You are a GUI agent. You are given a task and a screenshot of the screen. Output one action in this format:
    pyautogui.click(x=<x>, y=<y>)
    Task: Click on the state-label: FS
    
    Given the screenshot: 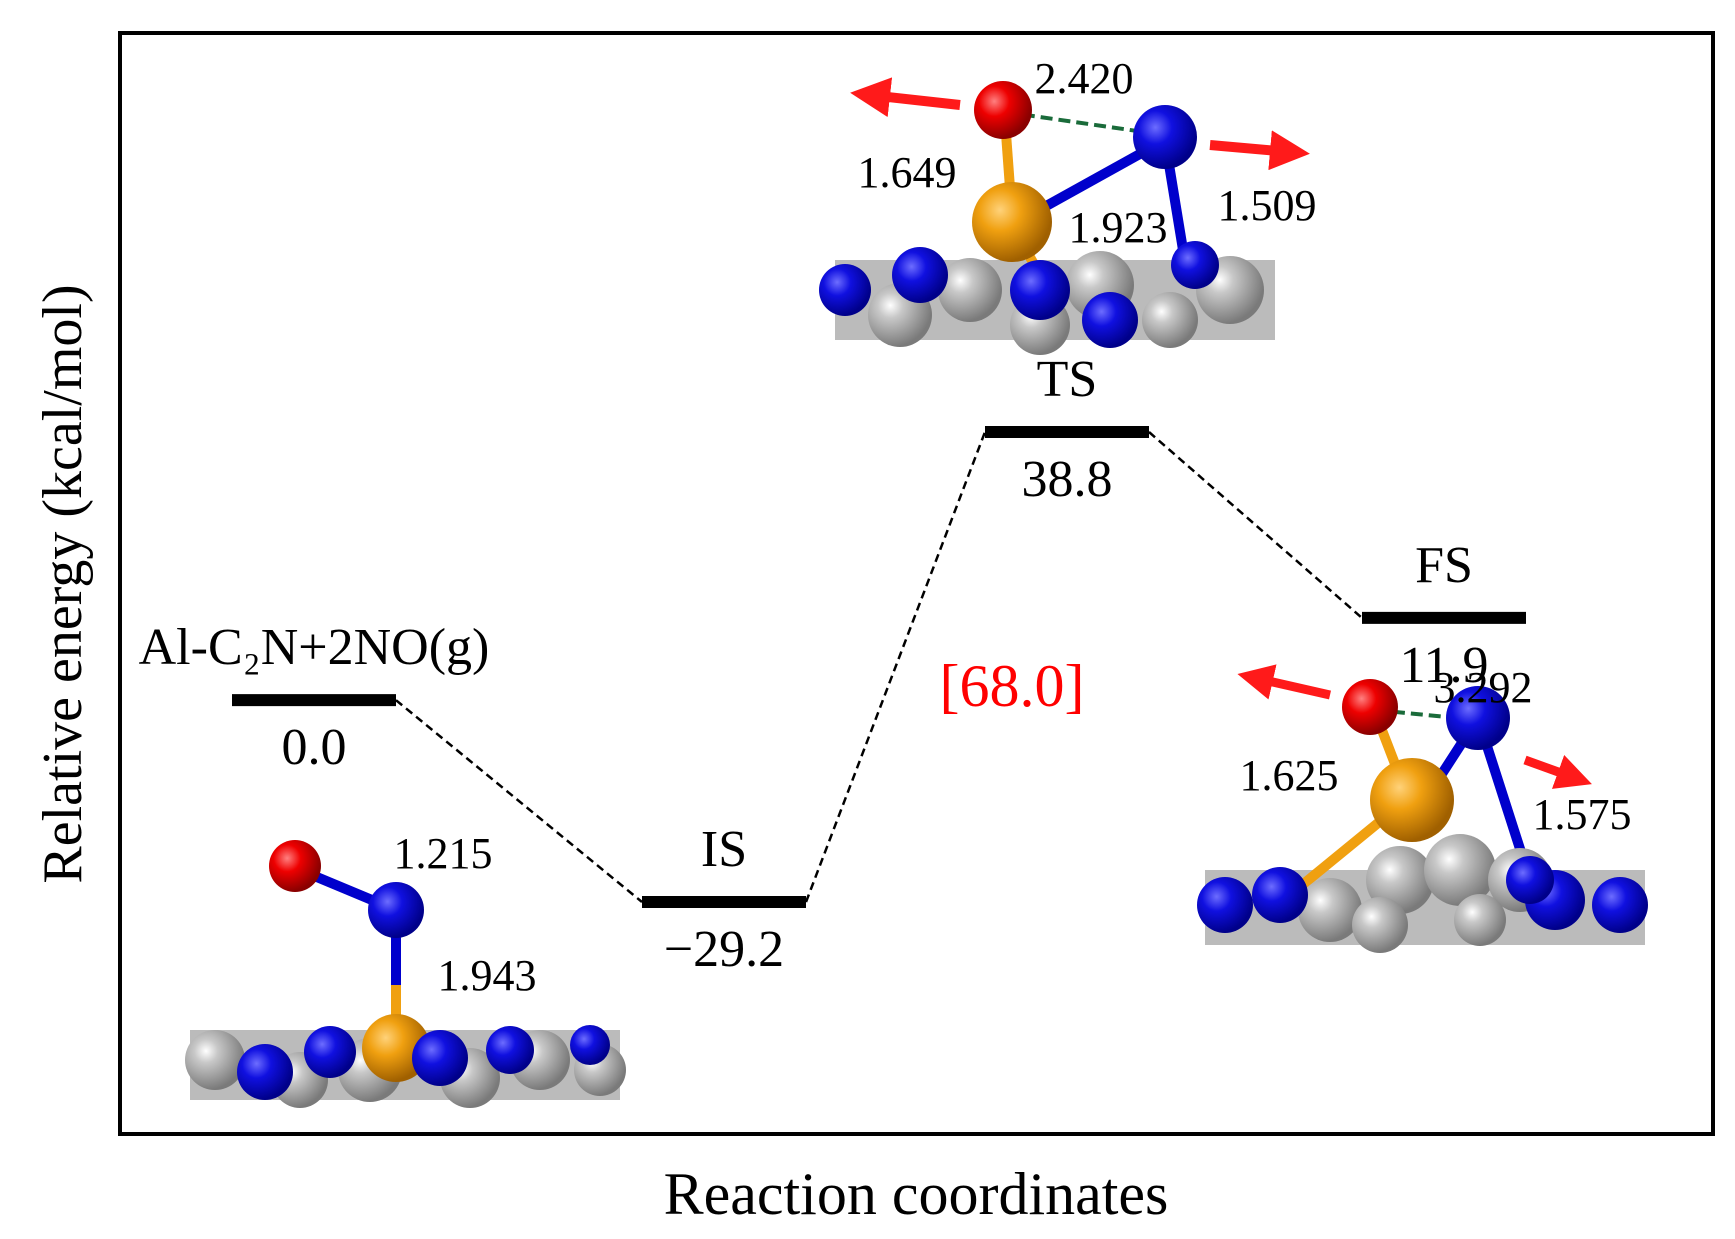 What is the action you would take?
    pyautogui.click(x=1444, y=565)
    